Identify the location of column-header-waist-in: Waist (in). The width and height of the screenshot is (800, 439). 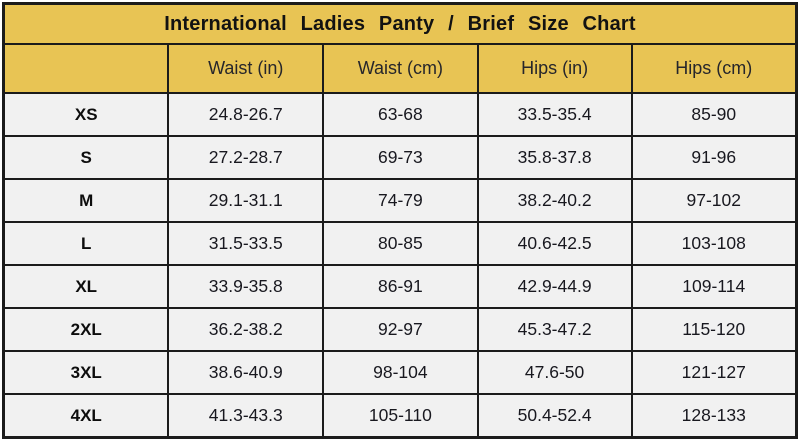
(246, 68).